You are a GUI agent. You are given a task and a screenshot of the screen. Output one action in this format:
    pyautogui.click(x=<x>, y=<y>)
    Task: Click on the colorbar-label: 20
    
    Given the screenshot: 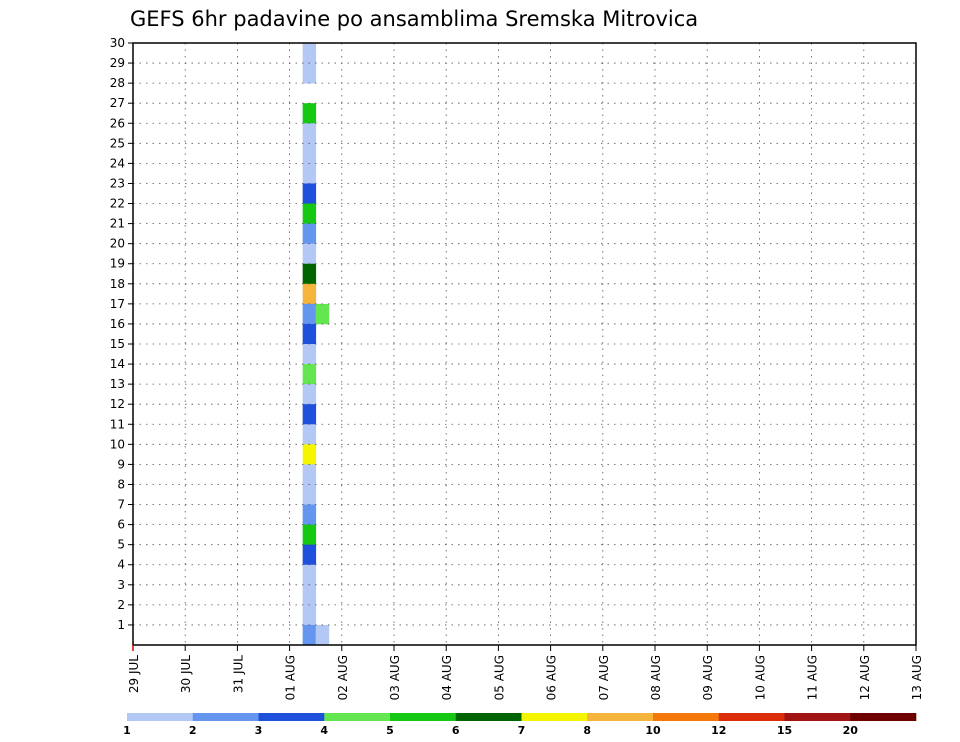 What is the action you would take?
    pyautogui.click(x=851, y=730)
    